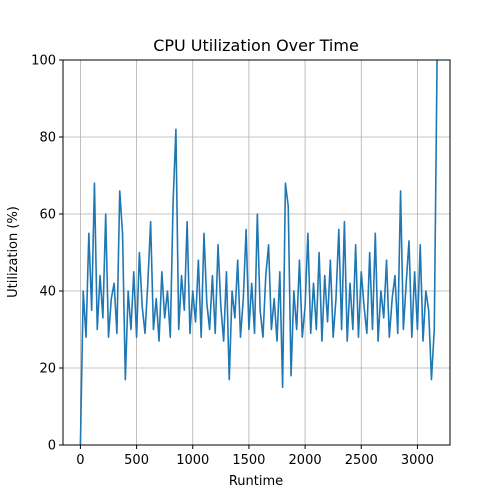 This screenshot has width=500, height=500. I want to click on x-axis-label: Runtime, so click(256, 481).